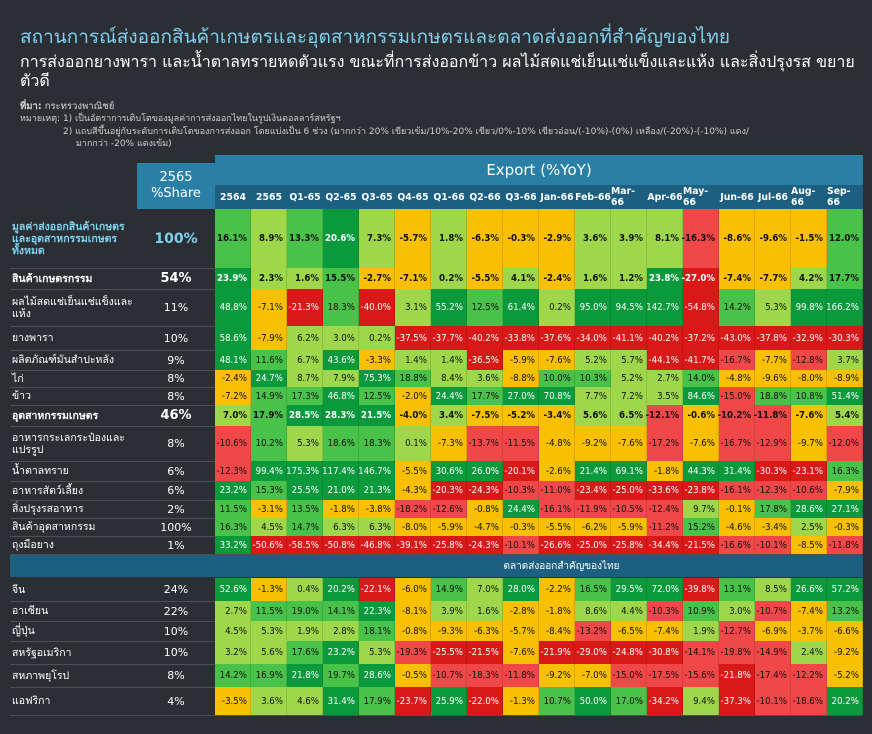  Describe the element at coordinates (341, 360) in the screenshot. I see `heatmap-cell: 43.6%` at that location.